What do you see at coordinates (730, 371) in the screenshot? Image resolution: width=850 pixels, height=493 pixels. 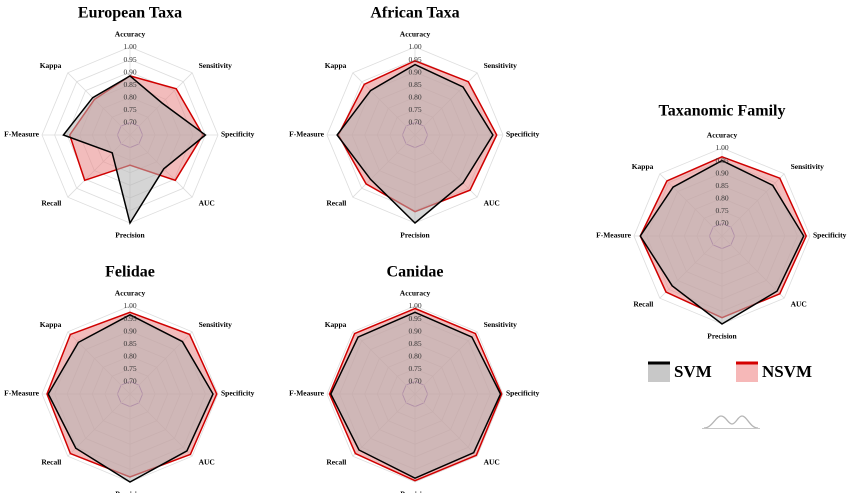 I see `legend: SVM NSVM` at bounding box center [730, 371].